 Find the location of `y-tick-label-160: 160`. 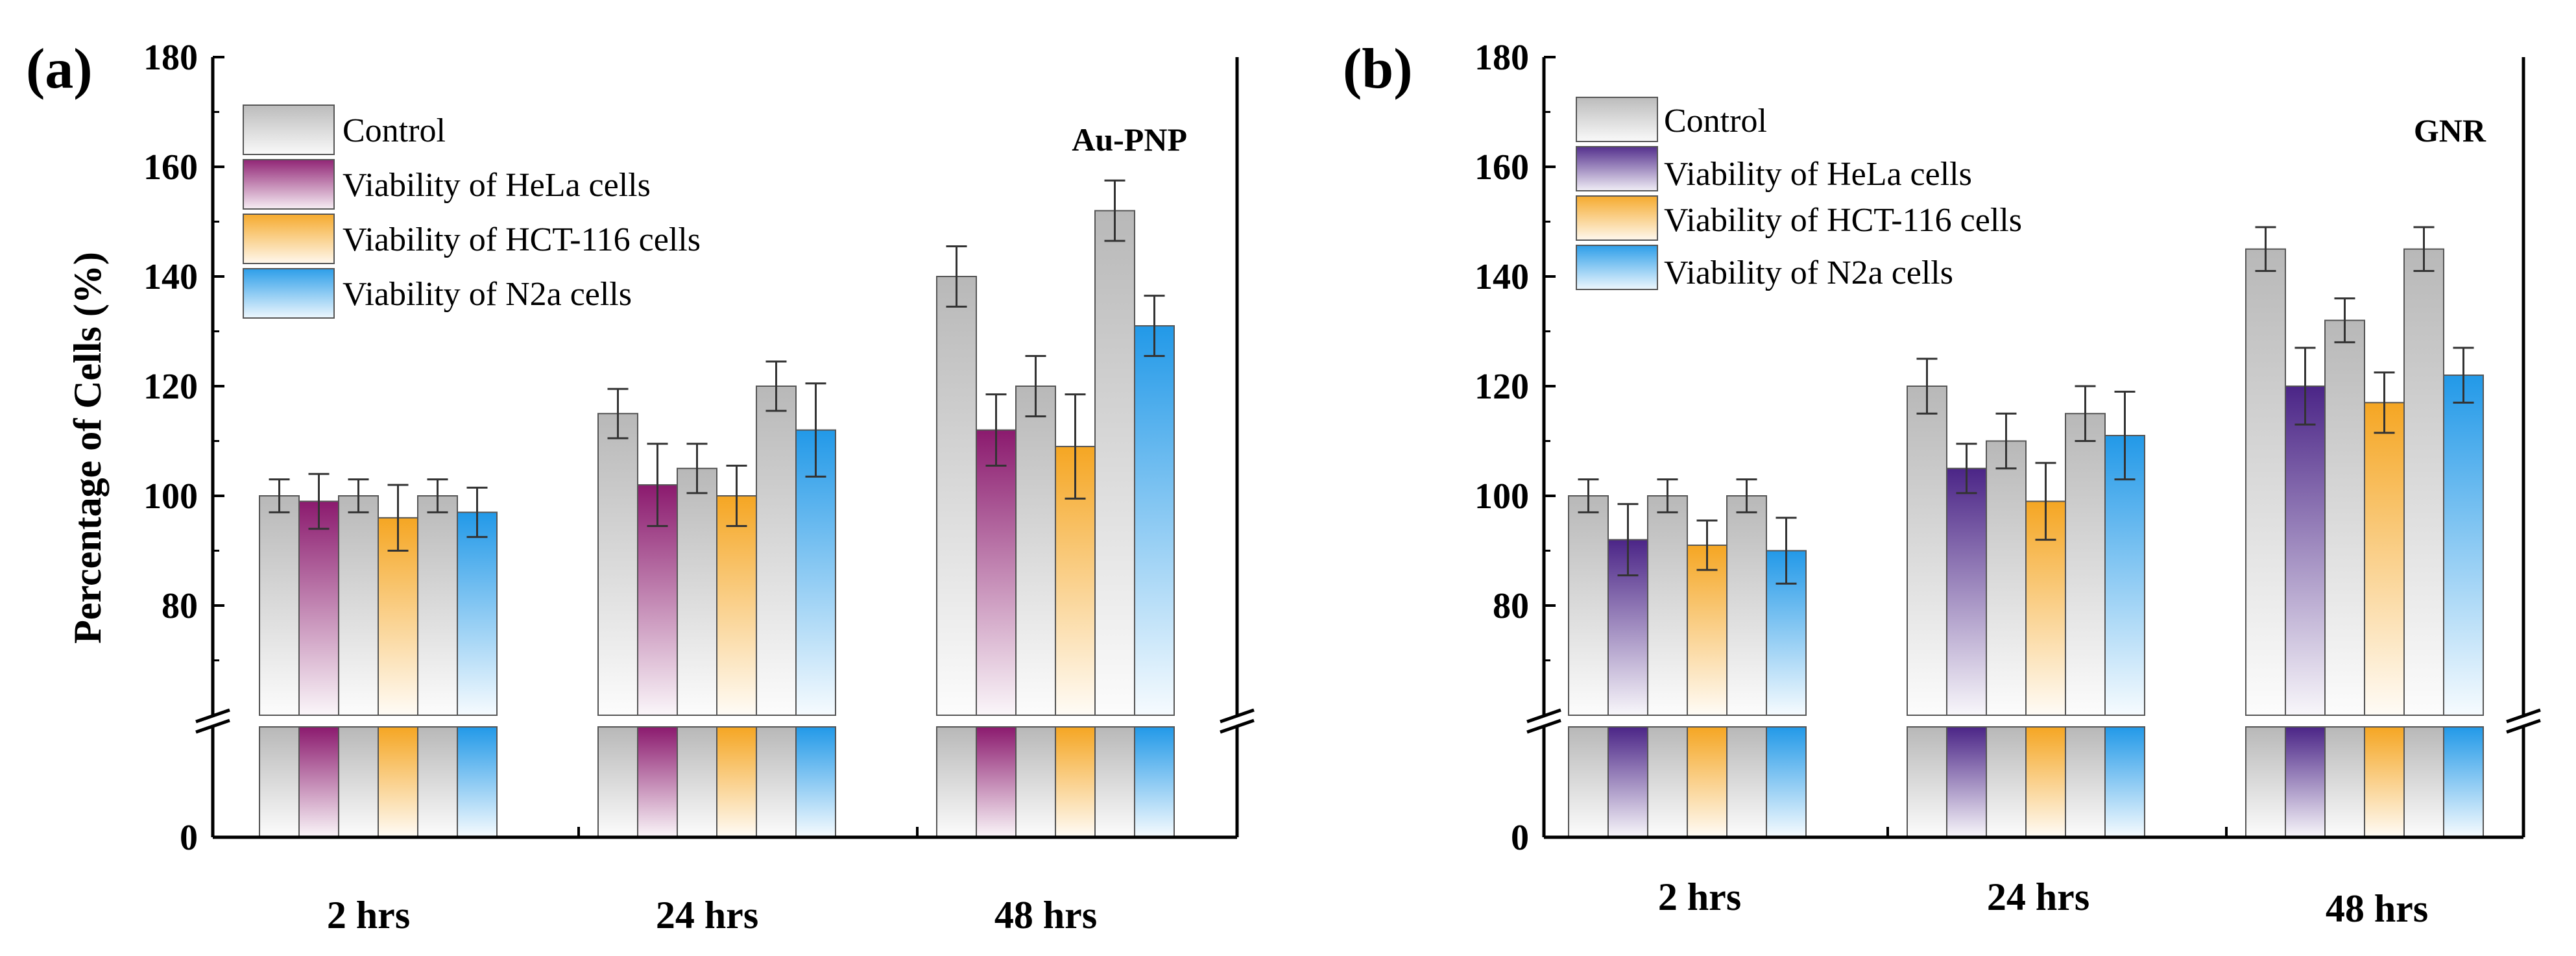

y-tick-label-160: 160 is located at coordinates (1502, 167).